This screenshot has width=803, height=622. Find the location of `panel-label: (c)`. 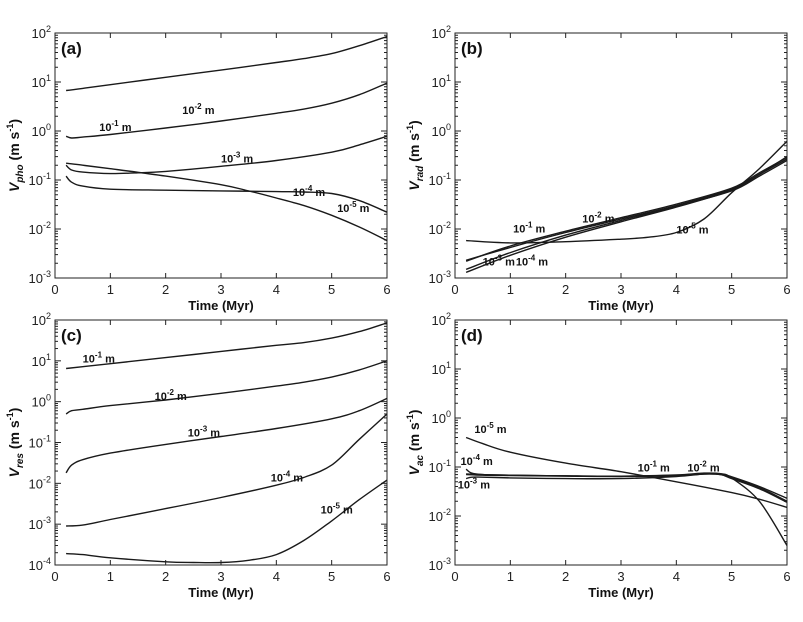

panel-label: (c) is located at coordinates (71, 335).